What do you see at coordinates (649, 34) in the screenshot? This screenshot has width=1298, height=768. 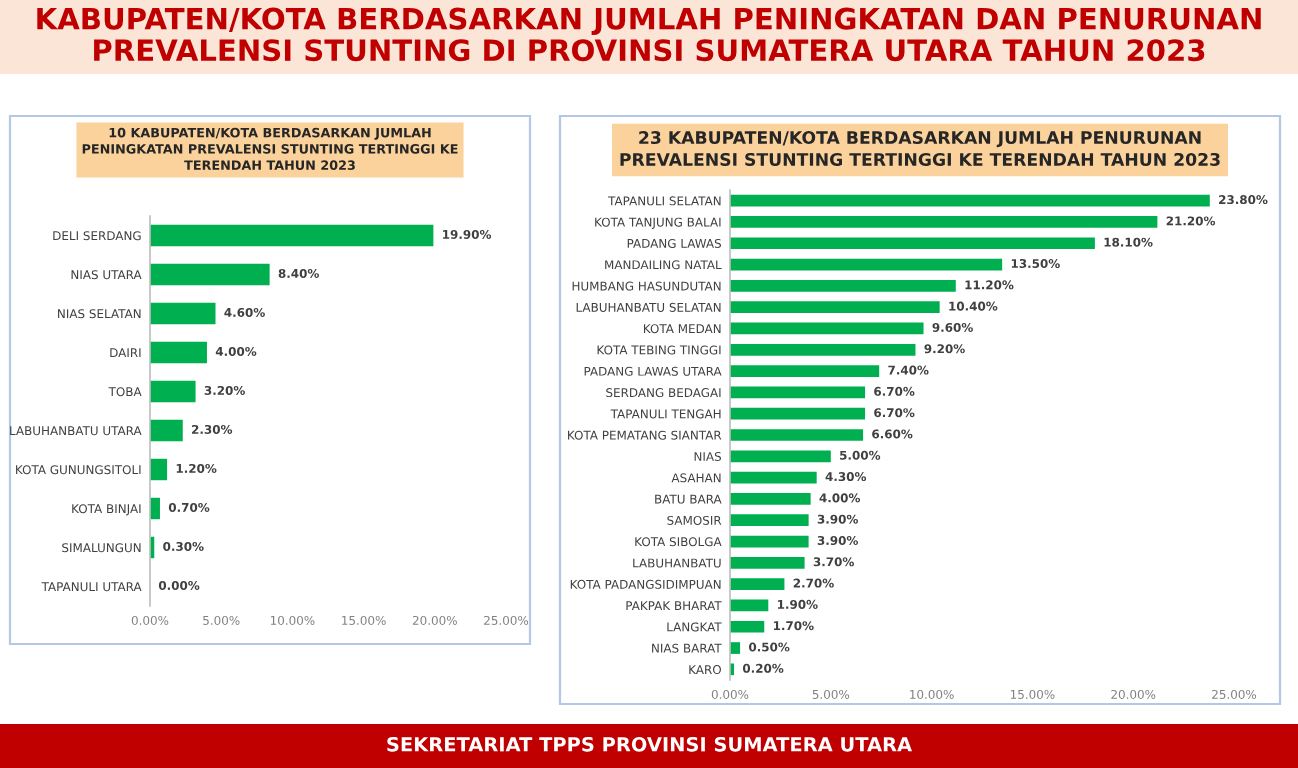 I see `text: KABUPATEN/KOTA BERDASARKAN JUMLAH PENINGKATAN DAN PENURUNAN PREVALENSI STUNTING DI PROVINSI SUMATERA UTARA TAHUN 2023` at bounding box center [649, 34].